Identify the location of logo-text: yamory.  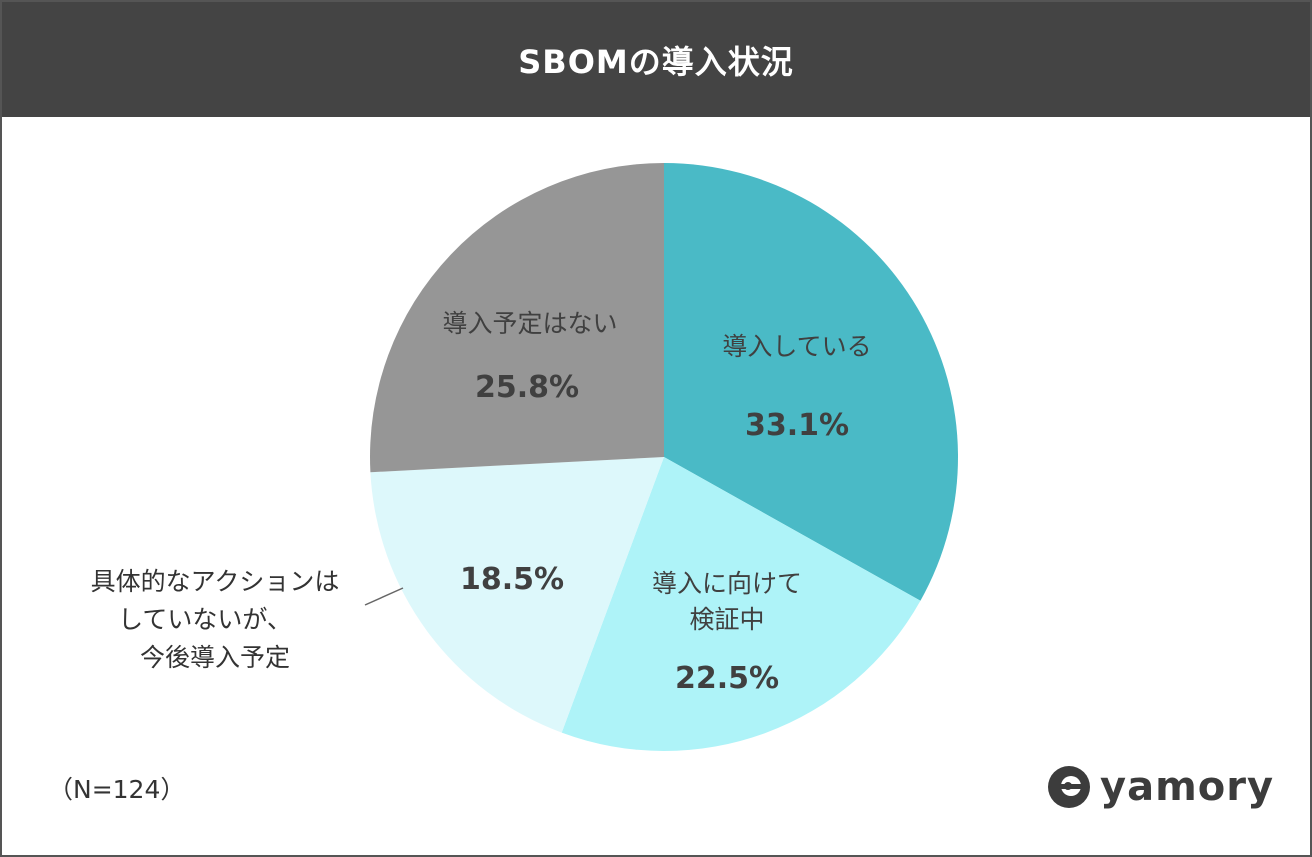
(1187, 787).